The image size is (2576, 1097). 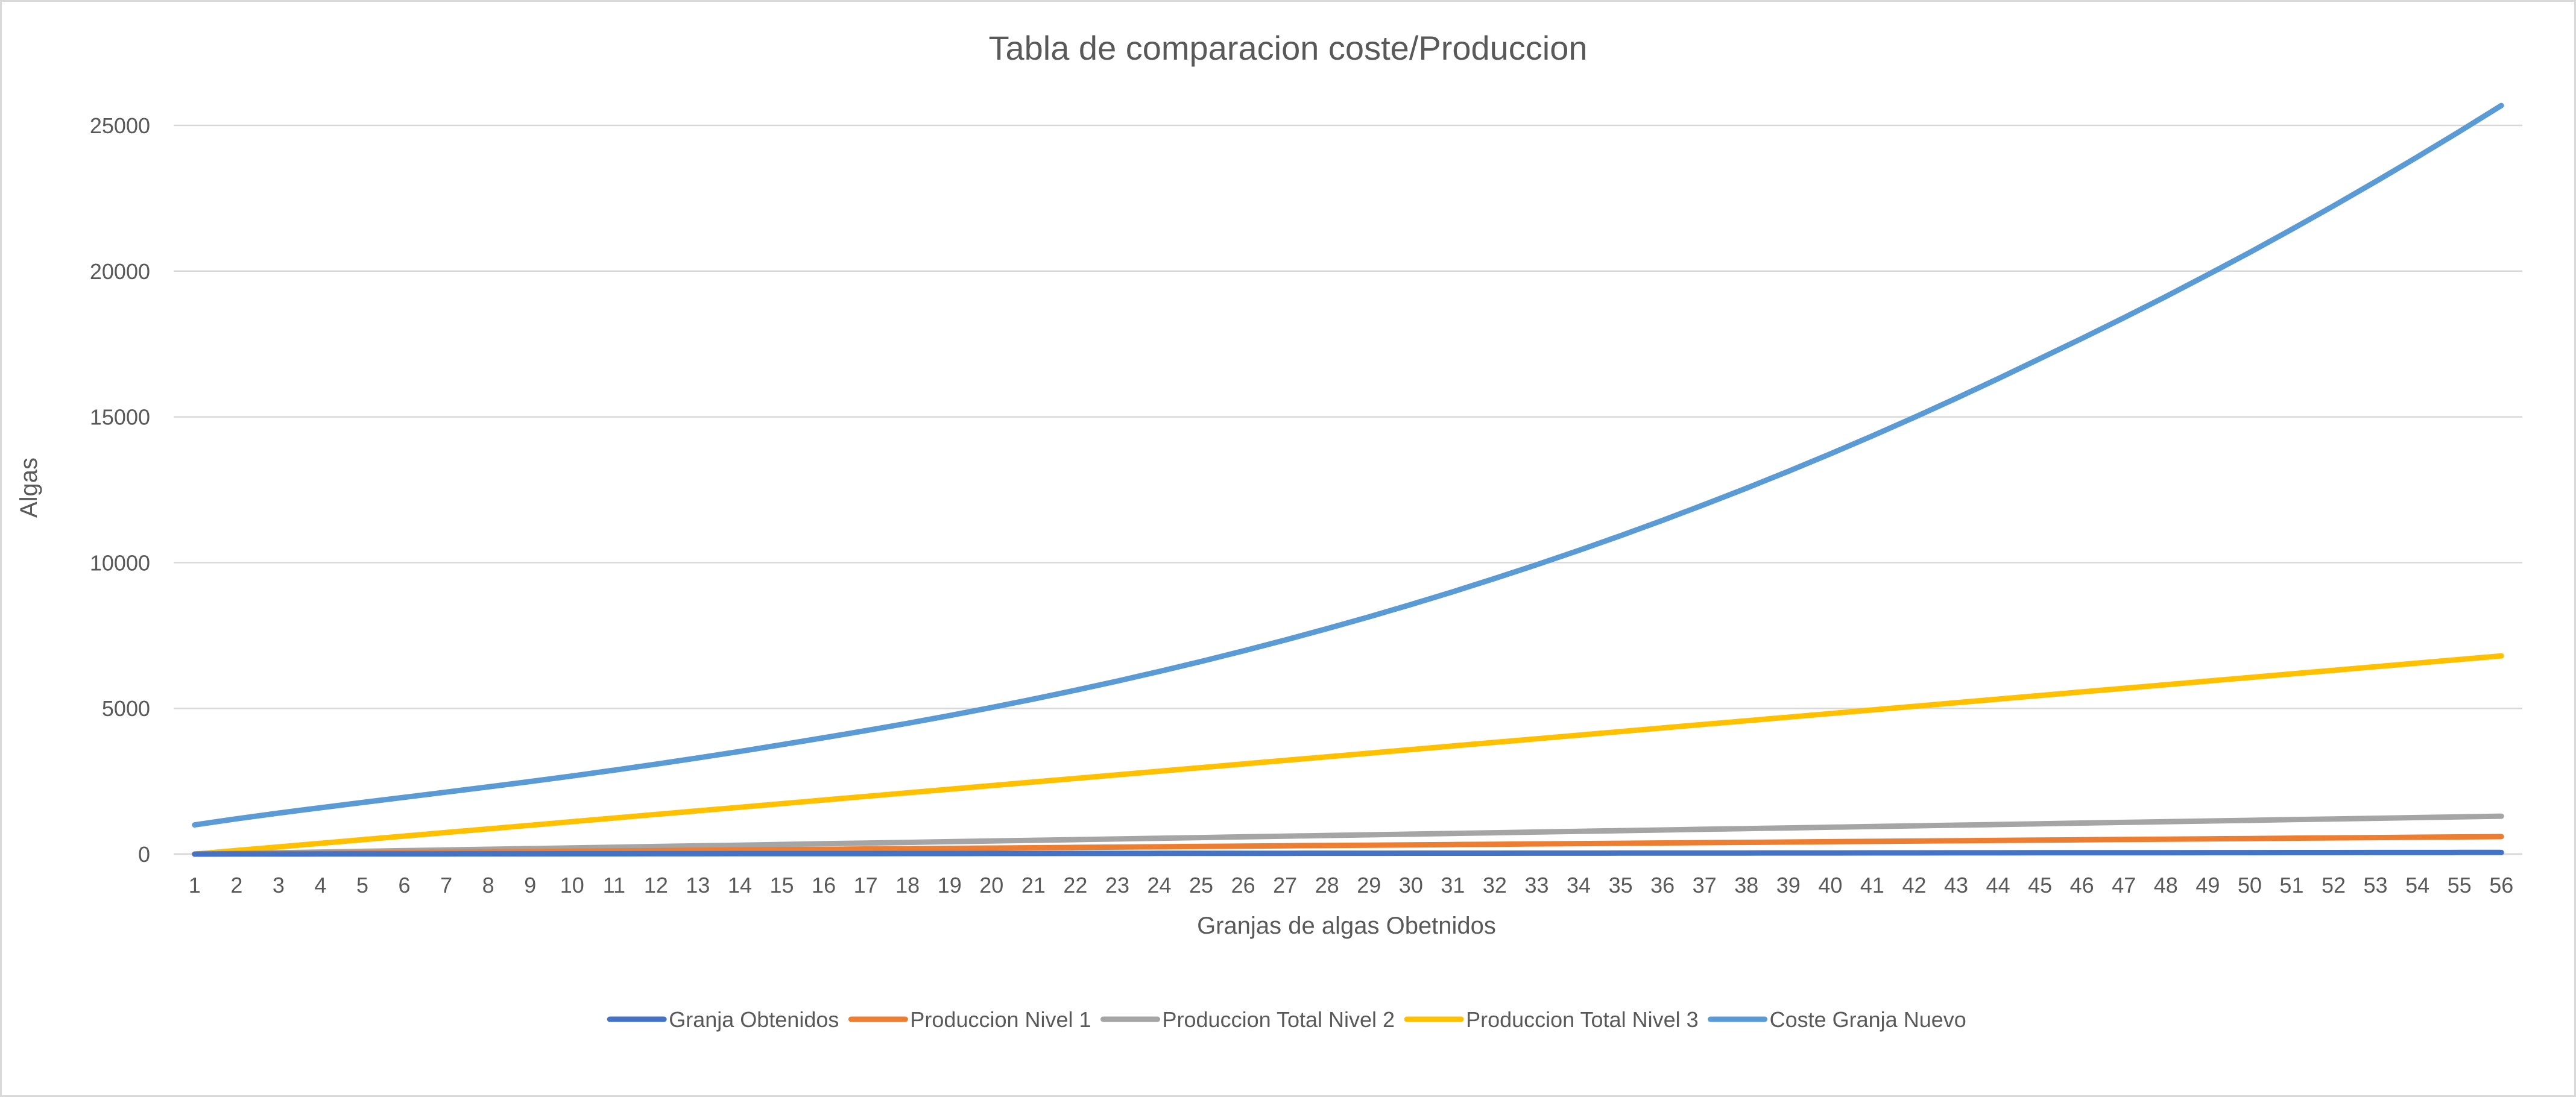 What do you see at coordinates (2208, 885) in the screenshot?
I see `x-tick-label: 49` at bounding box center [2208, 885].